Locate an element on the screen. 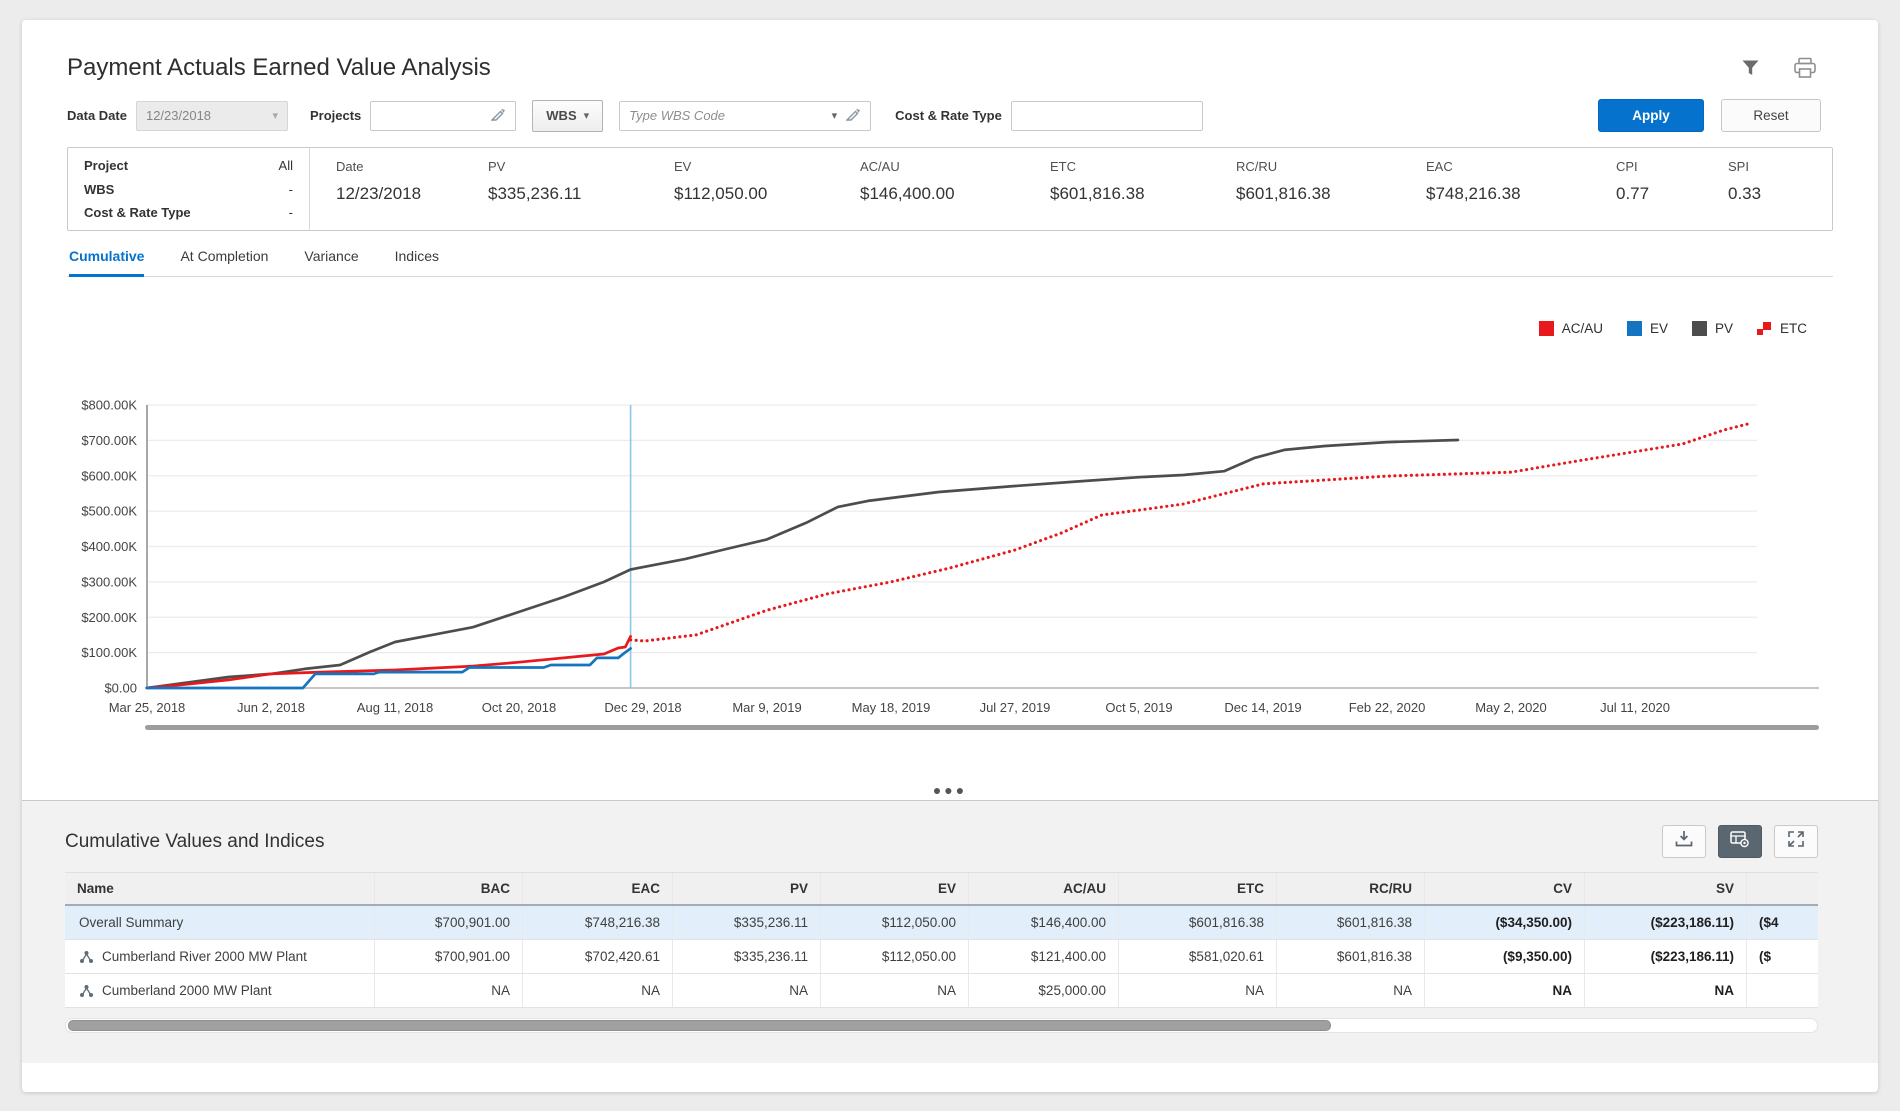 Image resolution: width=1900 pixels, height=1111 pixels. tab-indices: Indices is located at coordinates (416, 256).